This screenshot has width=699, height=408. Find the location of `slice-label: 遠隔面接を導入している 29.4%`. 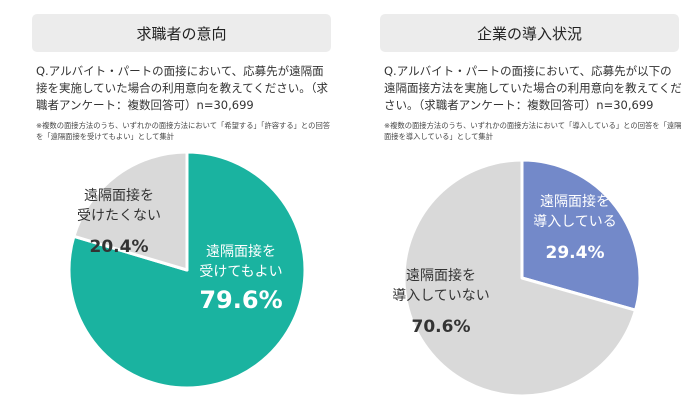

slice-label: 遠隔面接を導入している 29.4% is located at coordinates (575, 228).